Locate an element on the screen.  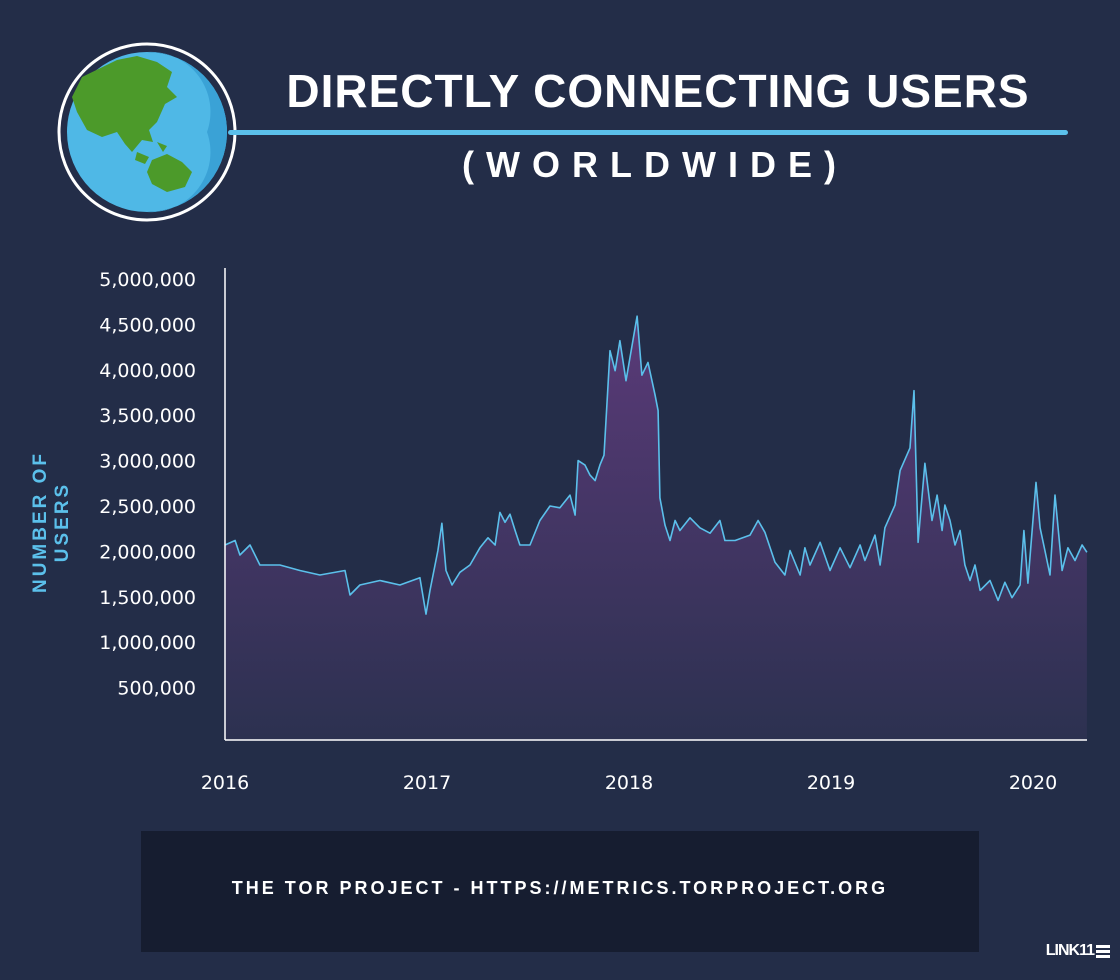
y-tick-label: 1,000,000 is located at coordinates (147, 643).